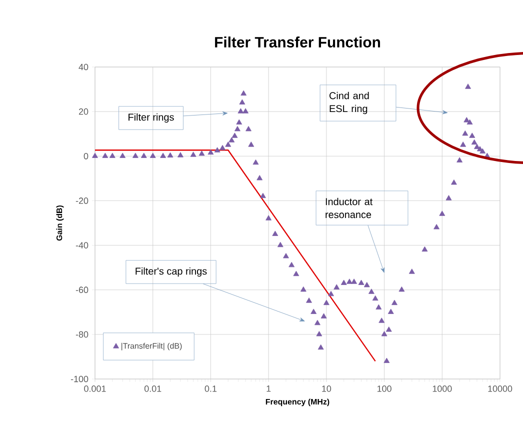 The image size is (523, 433). What do you see at coordinates (82, 201) in the screenshot?
I see `y-tick-label: -20` at bounding box center [82, 201].